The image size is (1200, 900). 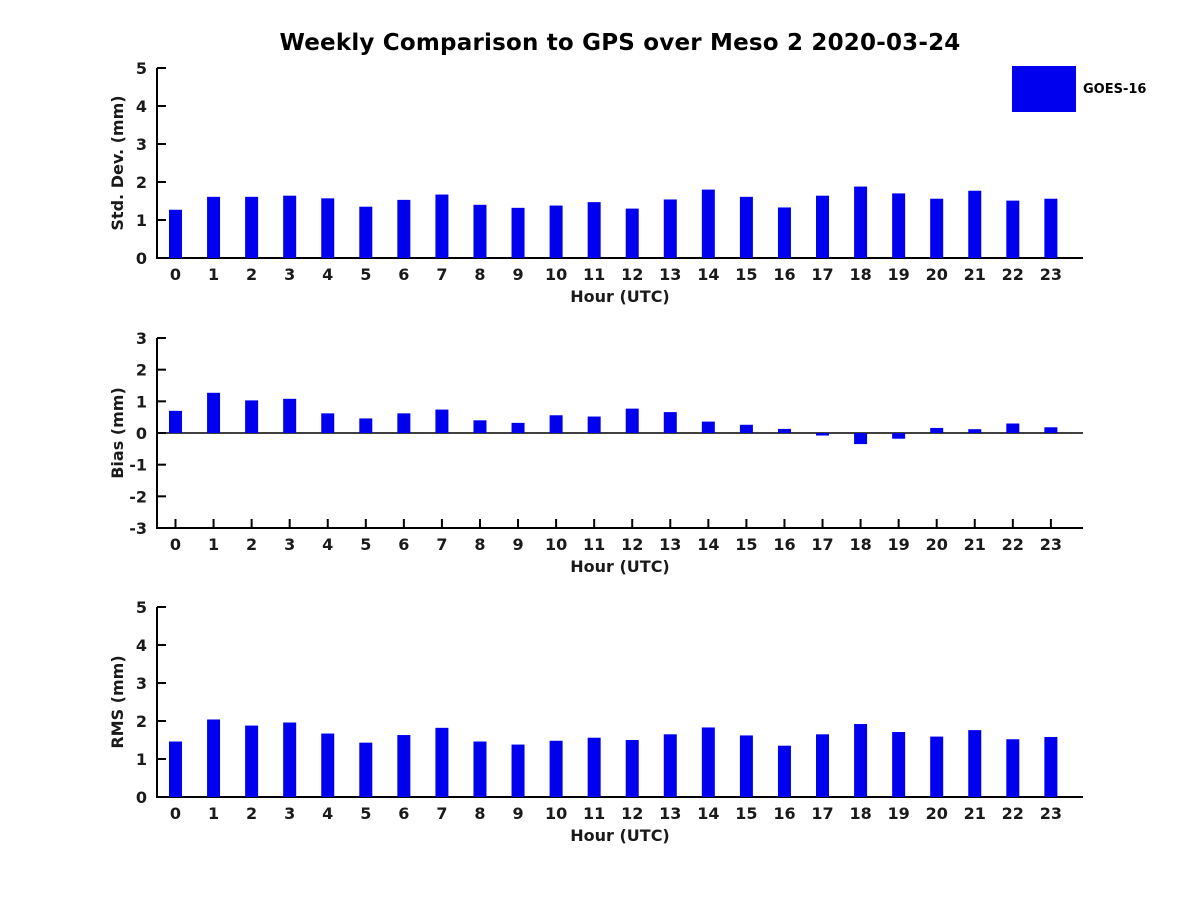 What do you see at coordinates (138, 528) in the screenshot?
I see `y-tick-label: -3` at bounding box center [138, 528].